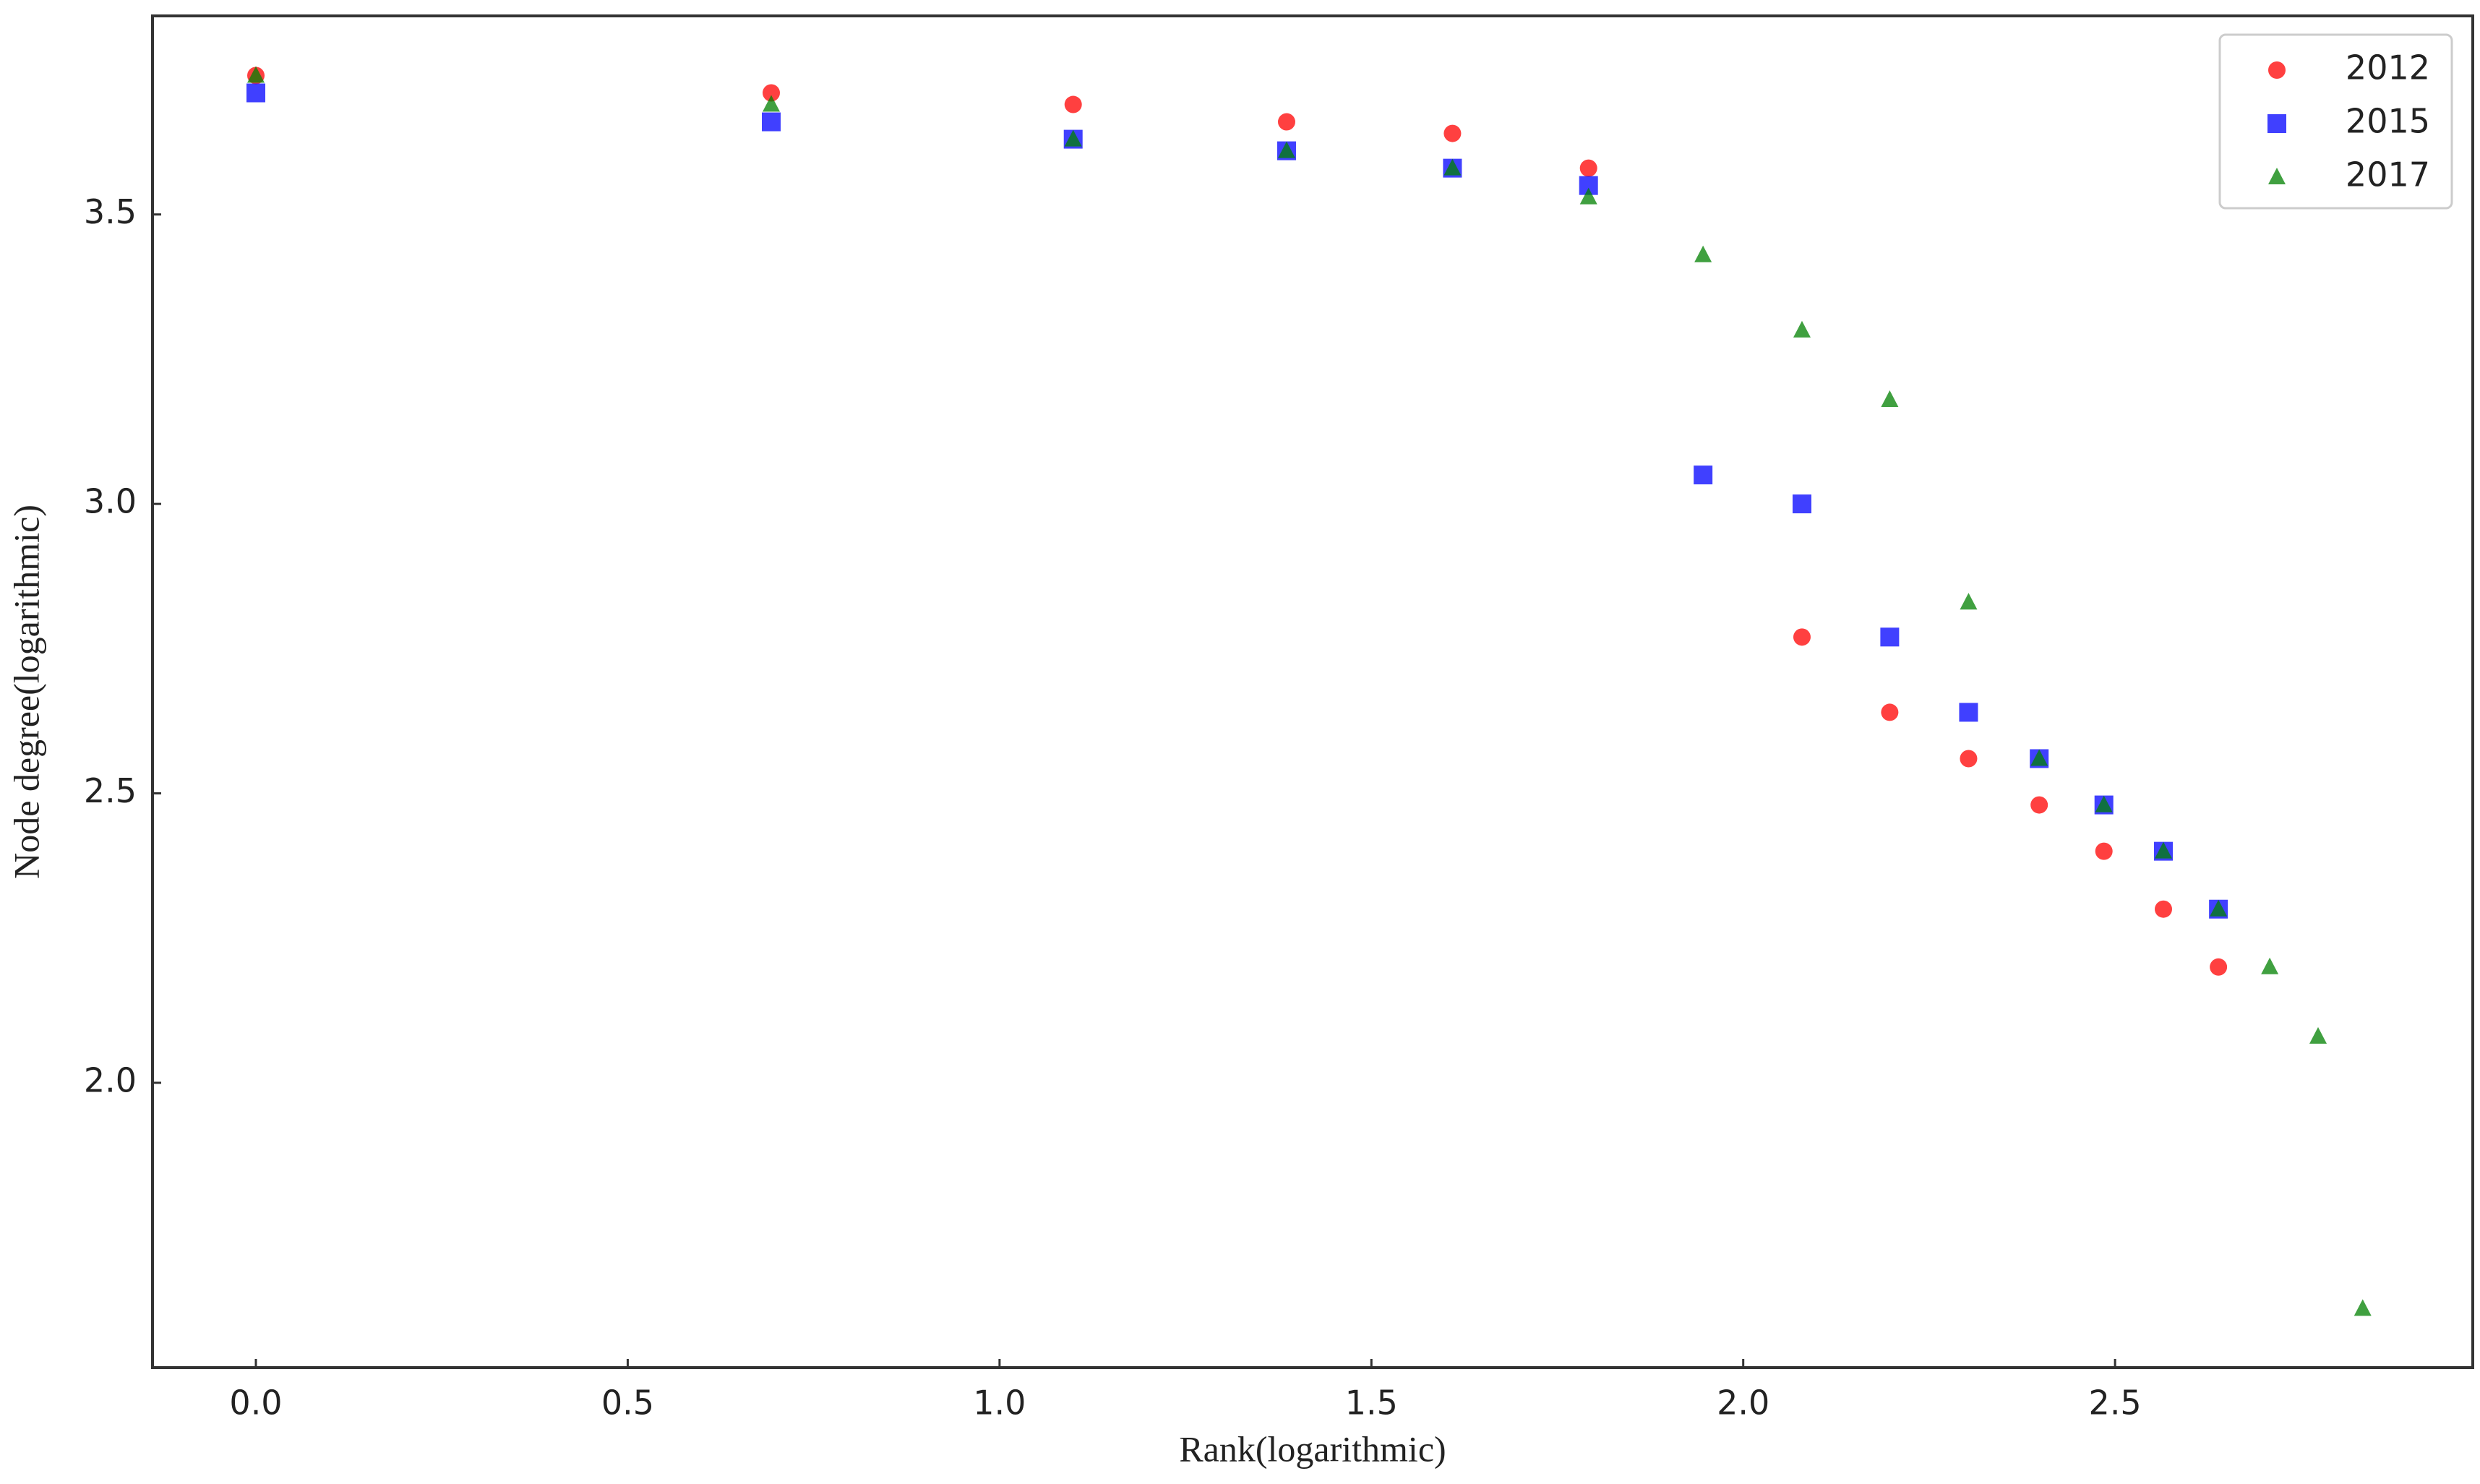  Describe the element at coordinates (110, 790) in the screenshot. I see `y-tick-label: 2.5` at that location.